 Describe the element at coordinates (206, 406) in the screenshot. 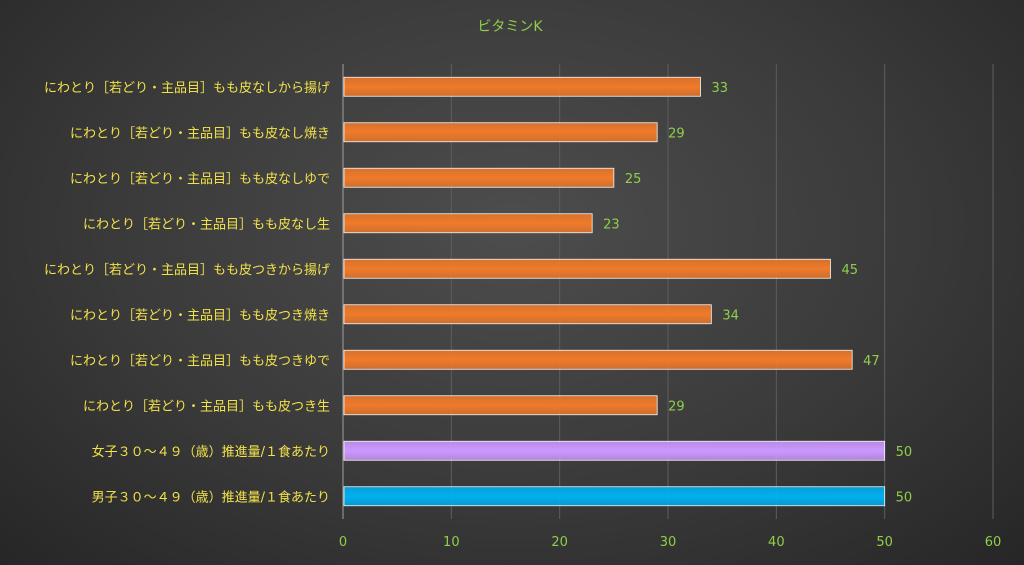

I see `category-label: にわとり［若どり・主品目］もも皮つき生` at that location.